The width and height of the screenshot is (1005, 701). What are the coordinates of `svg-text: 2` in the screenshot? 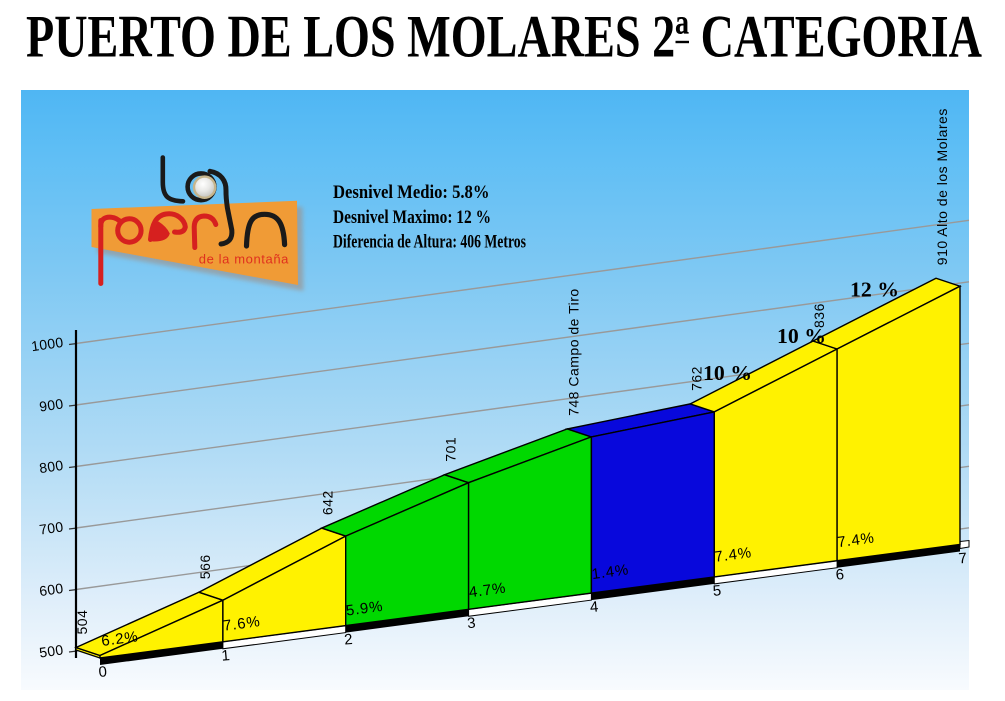 It's located at (349, 640).